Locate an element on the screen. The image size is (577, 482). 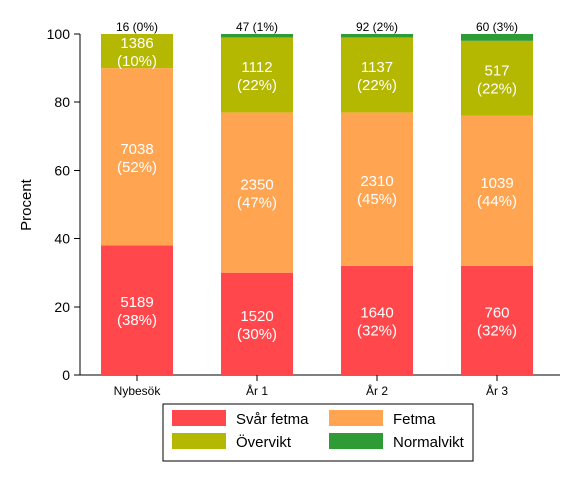
x-tick-label: Nybesök is located at coordinates (138, 391).